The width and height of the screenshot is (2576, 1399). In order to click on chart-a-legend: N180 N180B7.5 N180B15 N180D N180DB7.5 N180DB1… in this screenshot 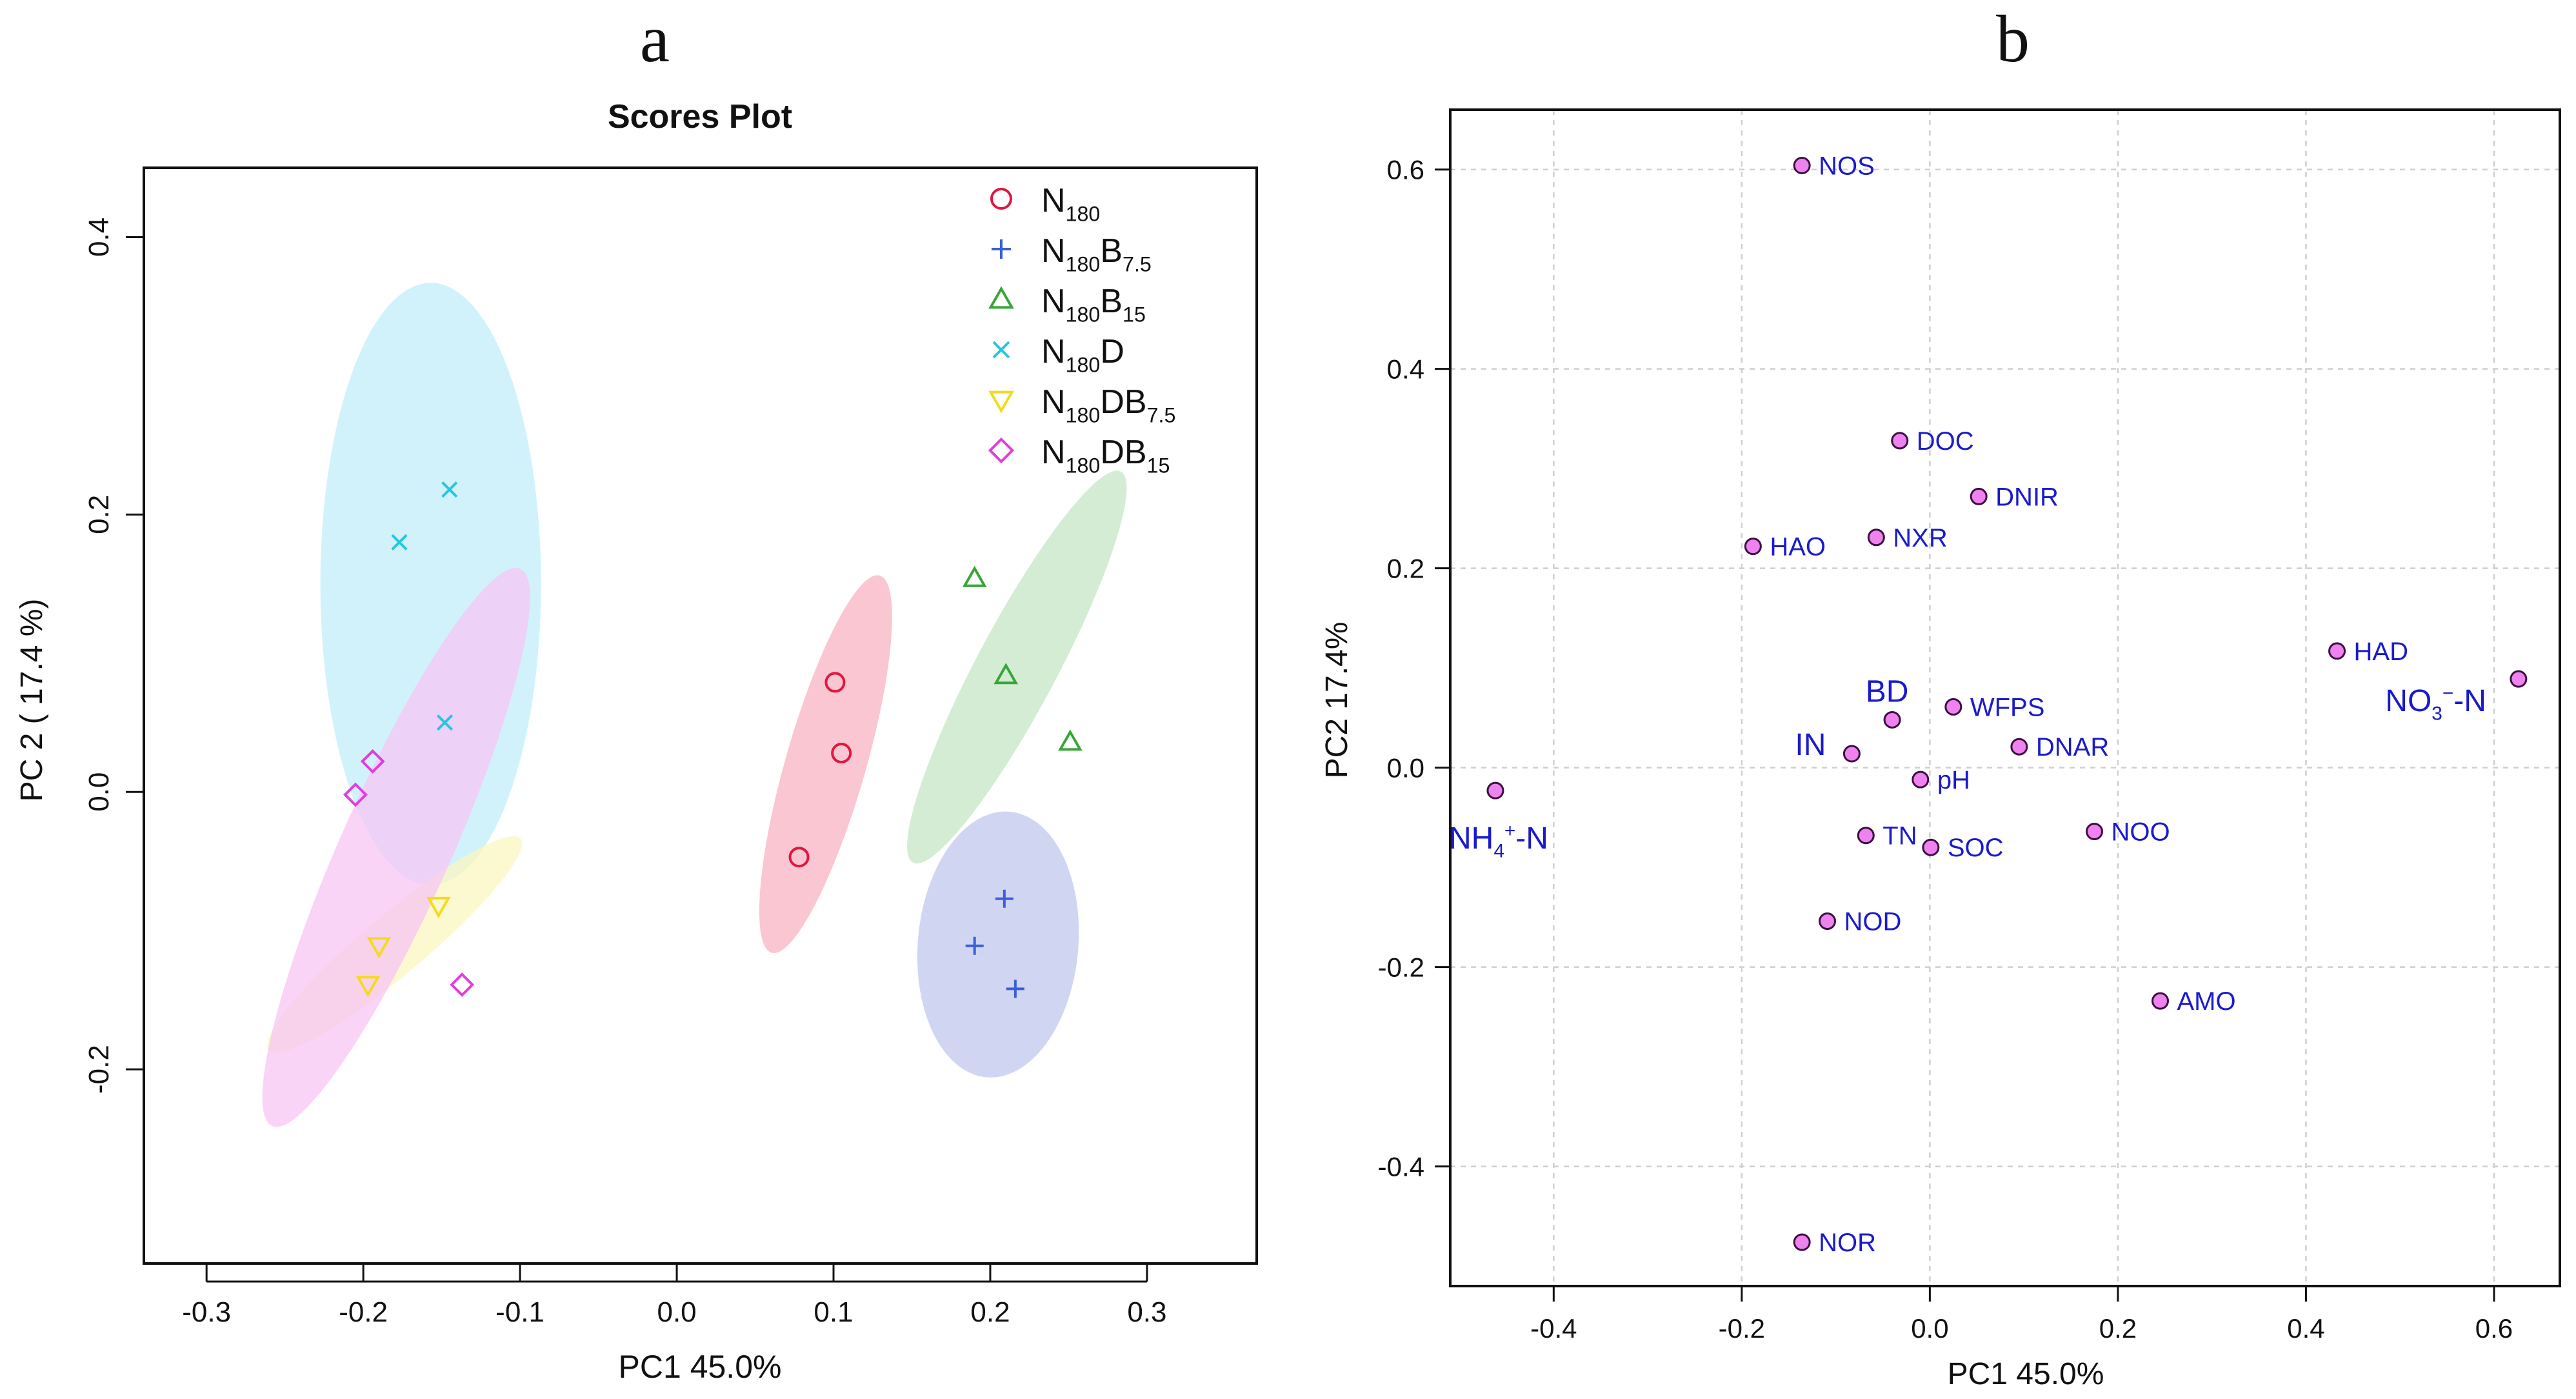, I will do `click(1081, 330)`.